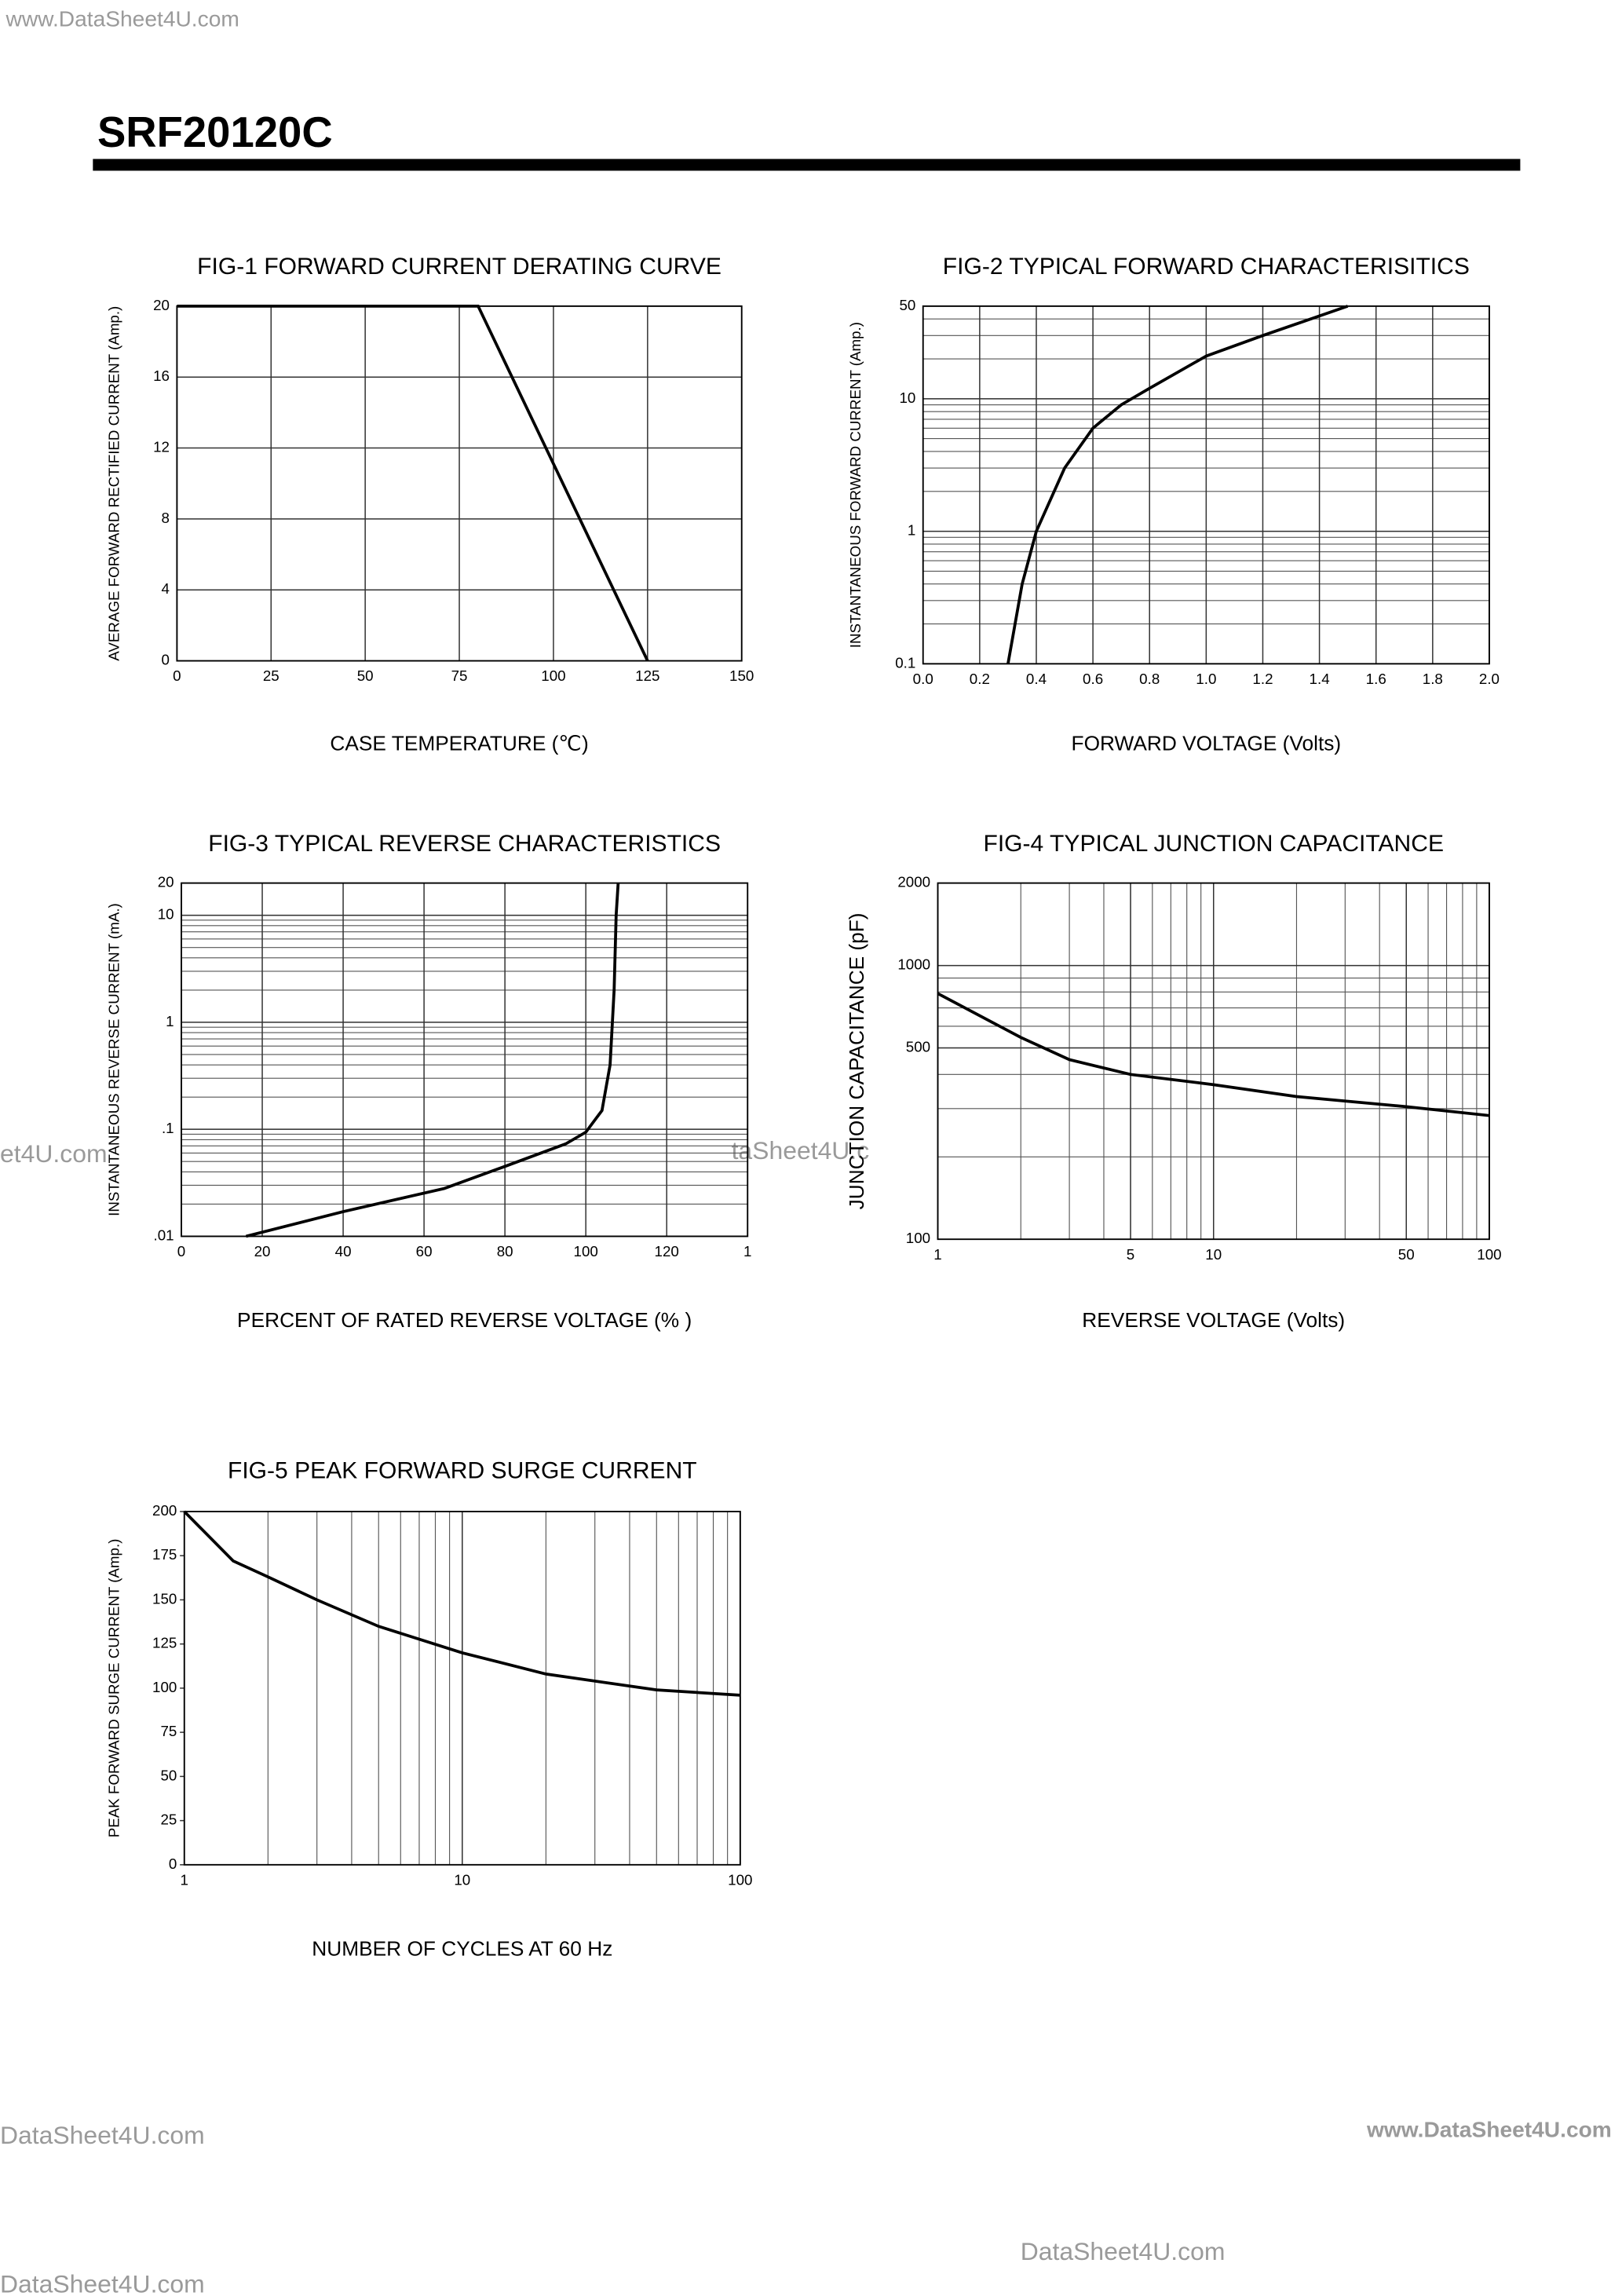 The width and height of the screenshot is (1622, 2296). What do you see at coordinates (161, 375) in the screenshot?
I see `y-tick-label: 16` at bounding box center [161, 375].